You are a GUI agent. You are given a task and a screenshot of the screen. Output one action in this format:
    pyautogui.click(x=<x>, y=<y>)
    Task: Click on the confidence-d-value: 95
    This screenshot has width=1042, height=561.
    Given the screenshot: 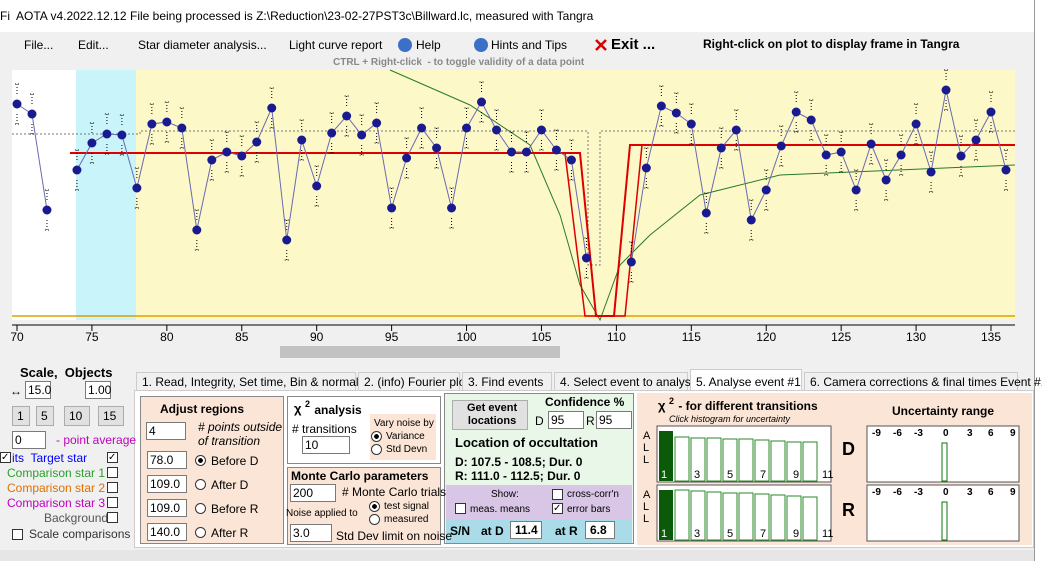 What is the action you would take?
    pyautogui.click(x=558, y=420)
    